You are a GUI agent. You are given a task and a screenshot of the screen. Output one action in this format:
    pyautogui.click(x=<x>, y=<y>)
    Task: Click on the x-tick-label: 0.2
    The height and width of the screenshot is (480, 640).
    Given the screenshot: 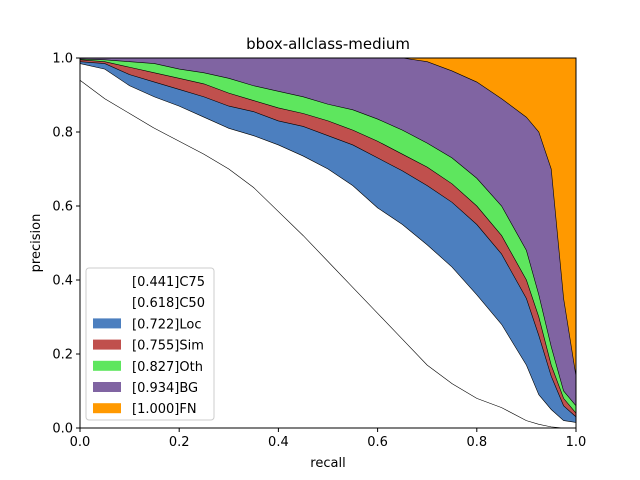 What is the action you would take?
    pyautogui.click(x=179, y=442)
    